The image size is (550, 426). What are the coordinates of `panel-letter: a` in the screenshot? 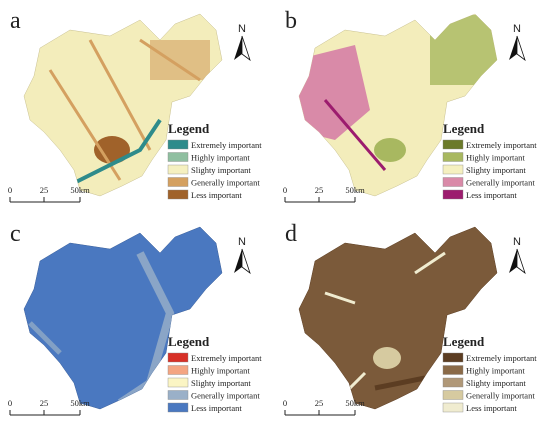 It's located at (15, 21).